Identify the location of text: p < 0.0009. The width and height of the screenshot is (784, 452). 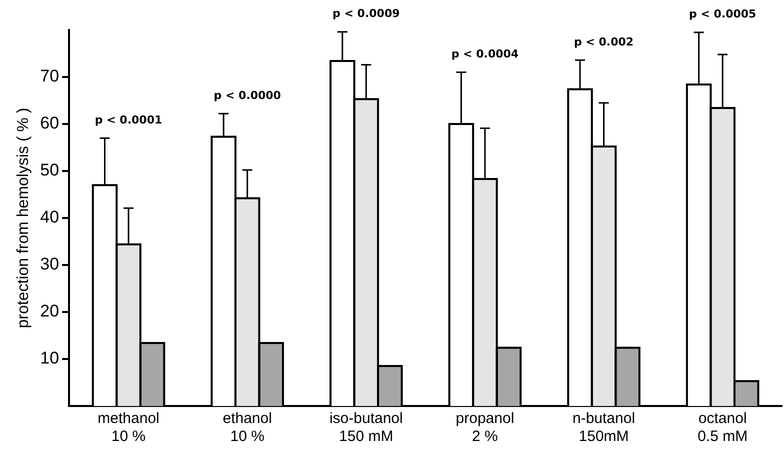
(366, 13).